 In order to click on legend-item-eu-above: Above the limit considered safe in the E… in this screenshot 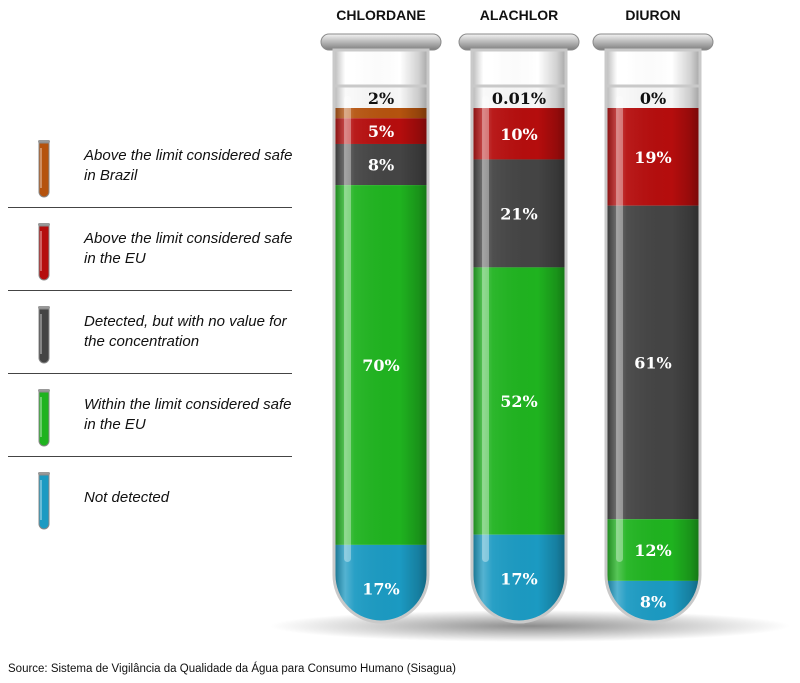, I will do `click(150, 249)`.